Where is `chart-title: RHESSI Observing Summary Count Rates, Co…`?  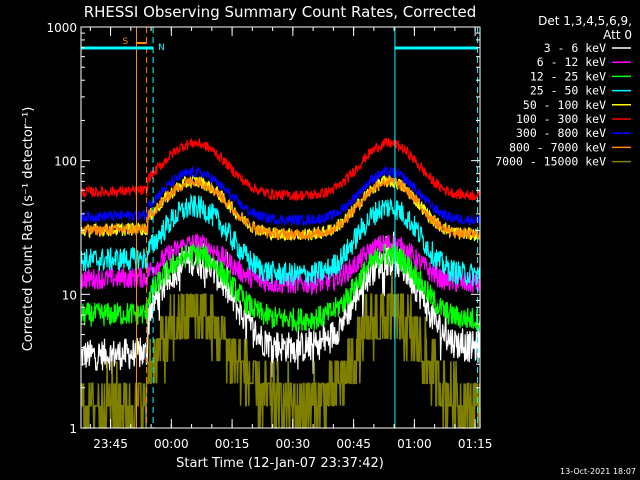
chart-title: RHESSI Observing Summary Count Rates, Co… is located at coordinates (280, 12).